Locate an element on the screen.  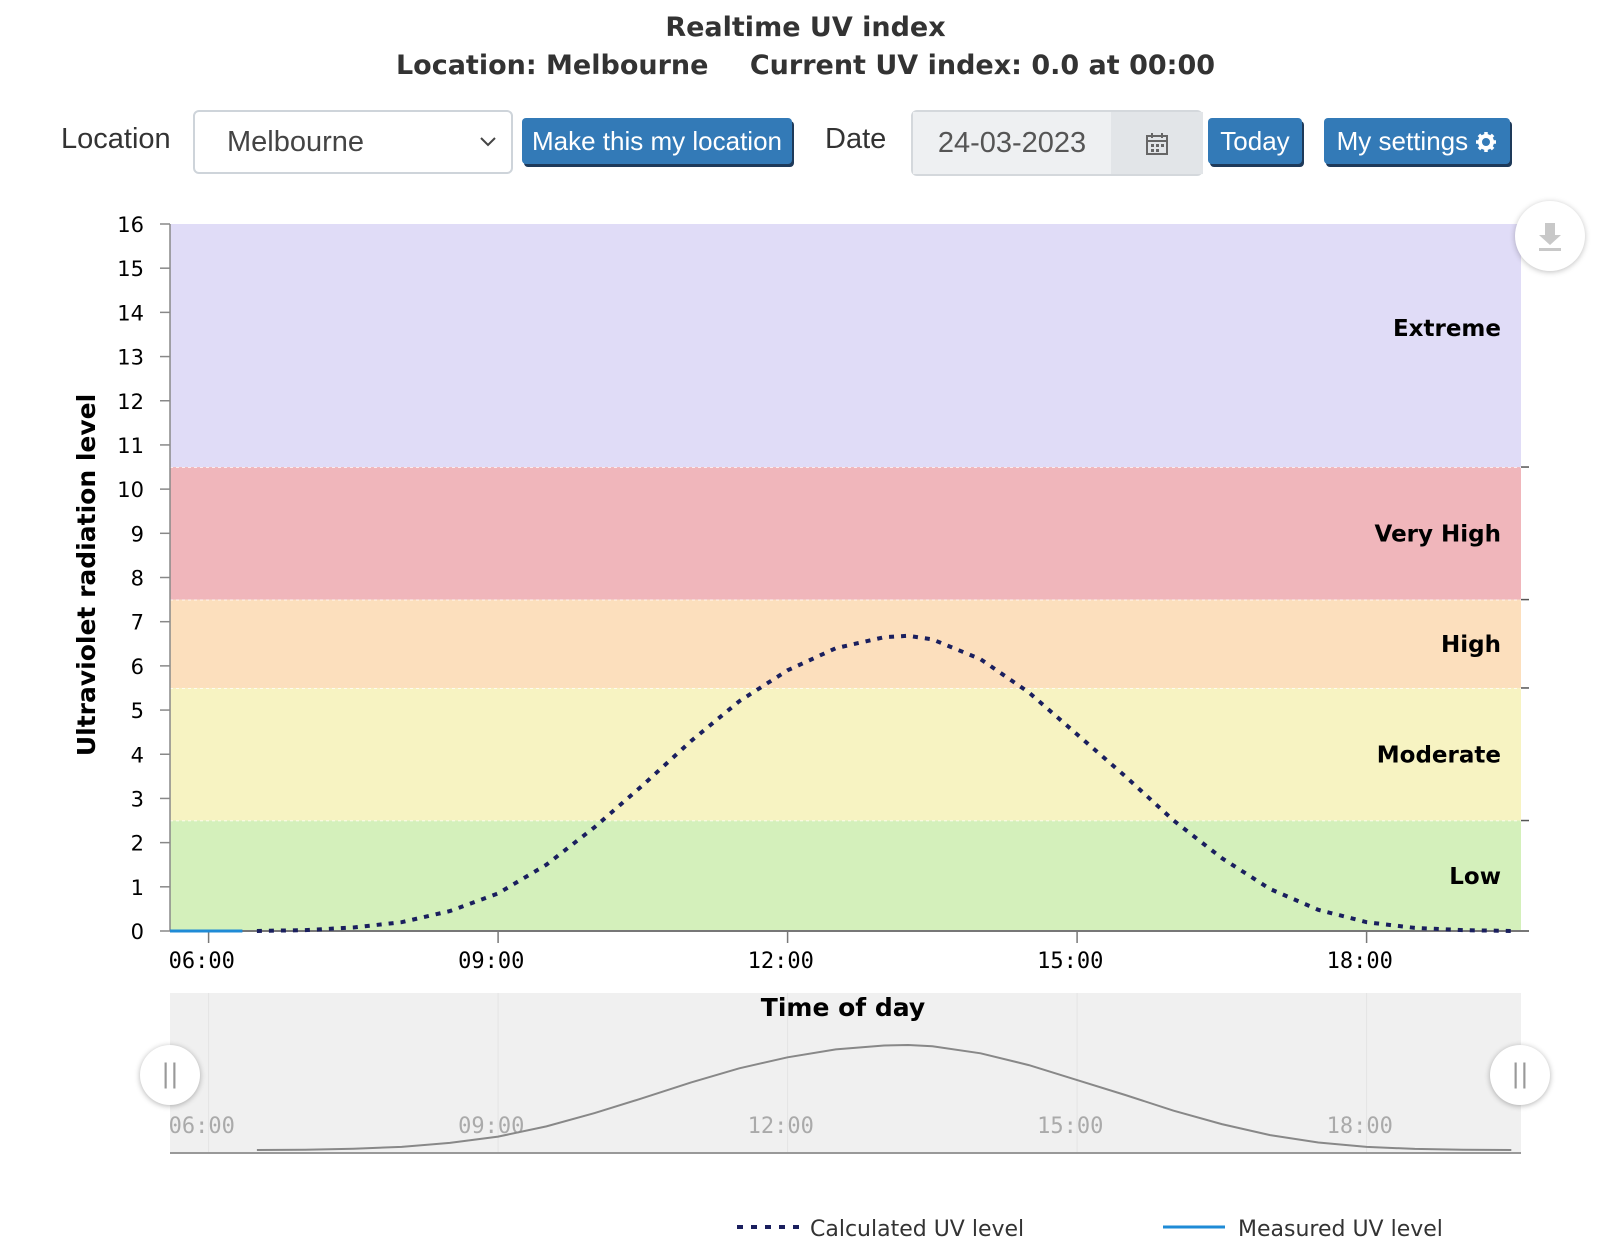
current-uv-subtitle: Current UV index: 0.0 at 00:00 is located at coordinates (982, 65).